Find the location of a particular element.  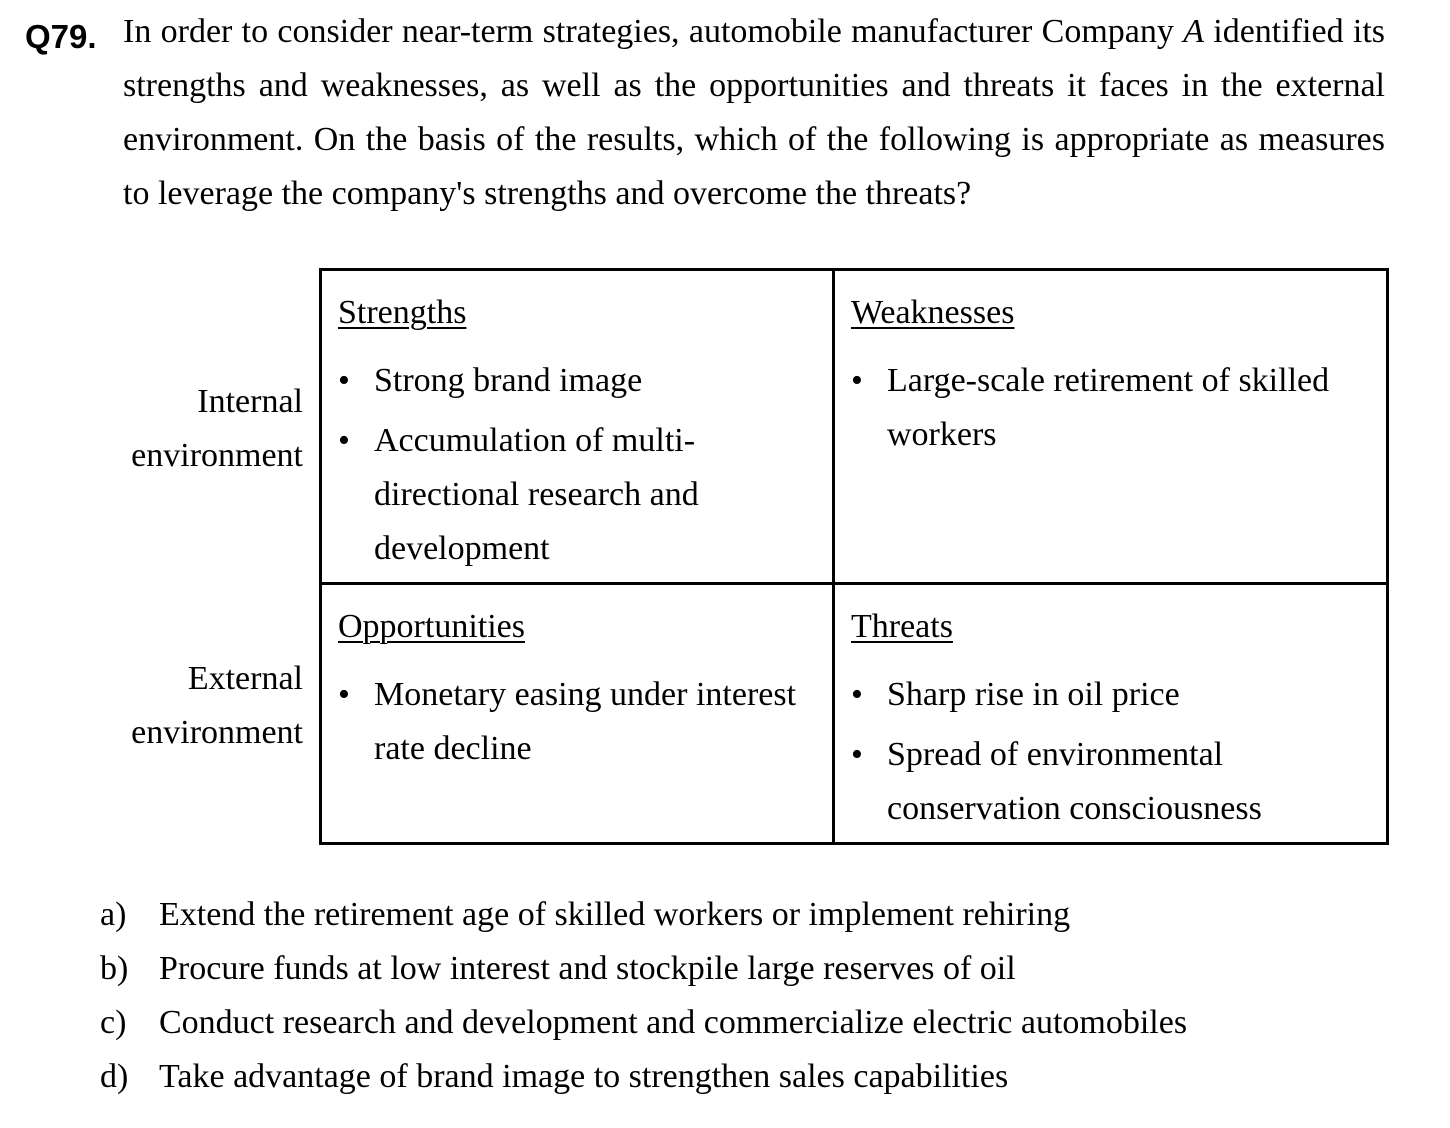

choice-letter: d) is located at coordinates (114, 1076).